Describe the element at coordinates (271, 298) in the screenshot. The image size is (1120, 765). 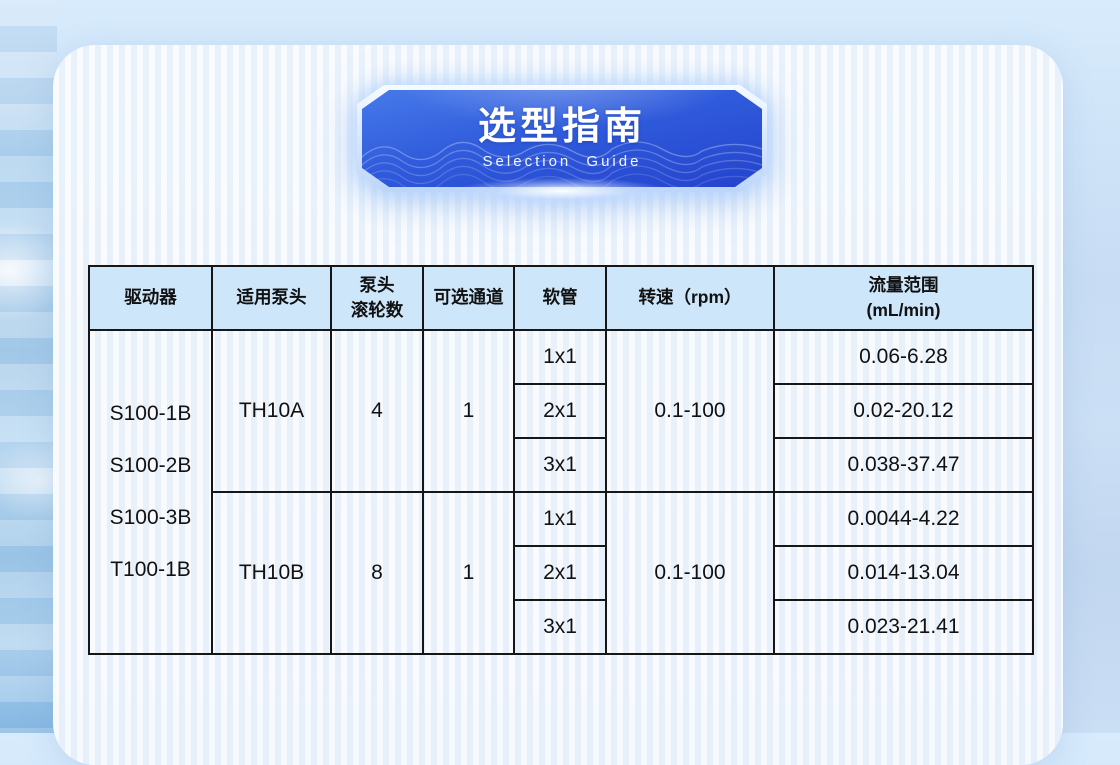
I see `col-header-pump-head: 适用泵头` at that location.